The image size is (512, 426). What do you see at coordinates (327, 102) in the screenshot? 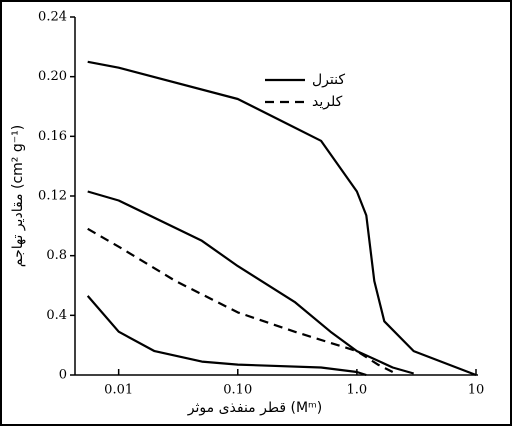
I see `legend-label: کلرید` at bounding box center [327, 102].